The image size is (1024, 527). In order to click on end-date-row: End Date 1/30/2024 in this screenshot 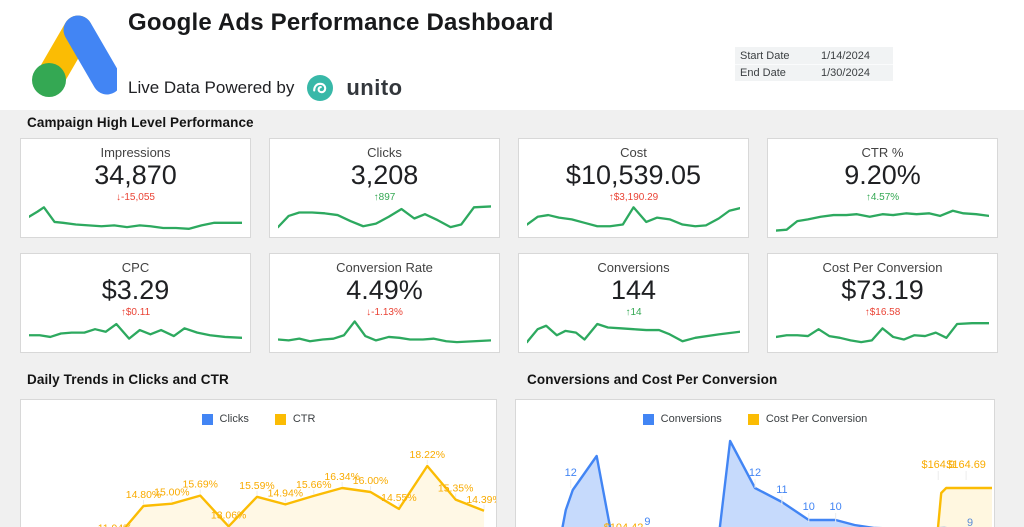, I will do `click(814, 72)`.